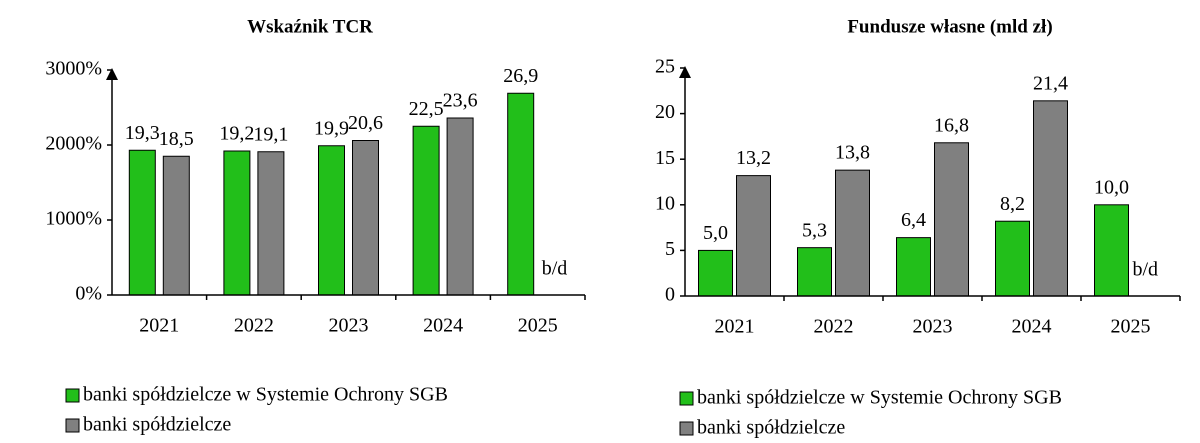 The height and width of the screenshot is (443, 1200). What do you see at coordinates (88, 294) in the screenshot?
I see `y-tick-label: 0%` at bounding box center [88, 294].